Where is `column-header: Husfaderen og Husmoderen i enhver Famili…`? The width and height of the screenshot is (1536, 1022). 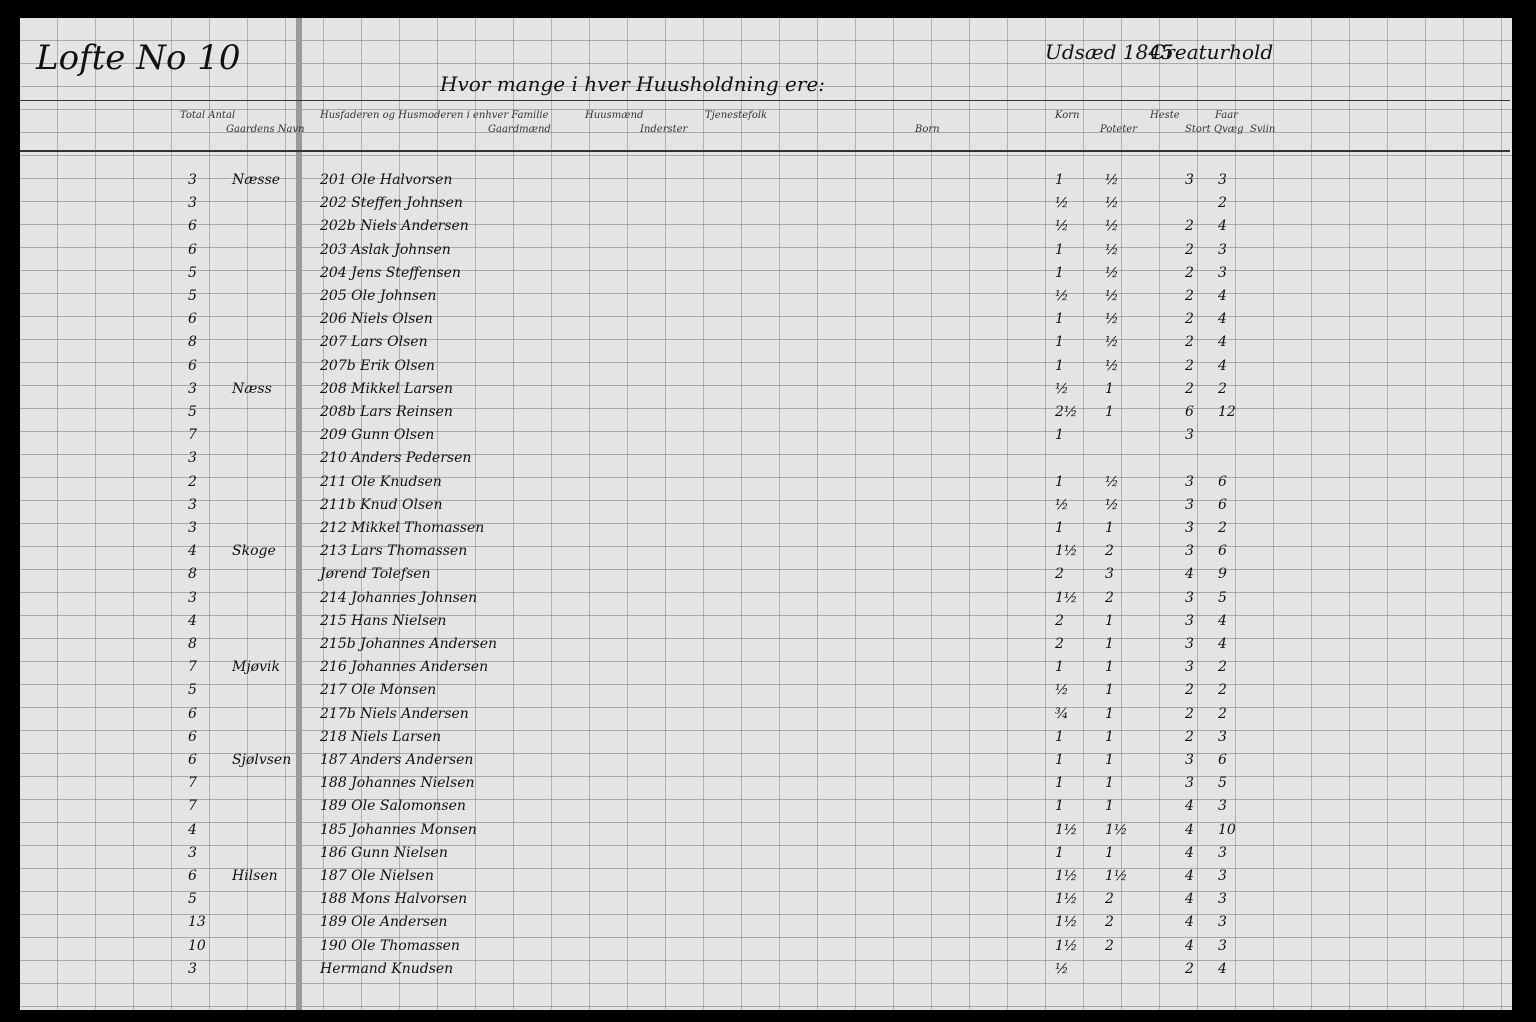 column-header: Husfaderen og Husmoderen i enhver Famili… is located at coordinates (434, 115).